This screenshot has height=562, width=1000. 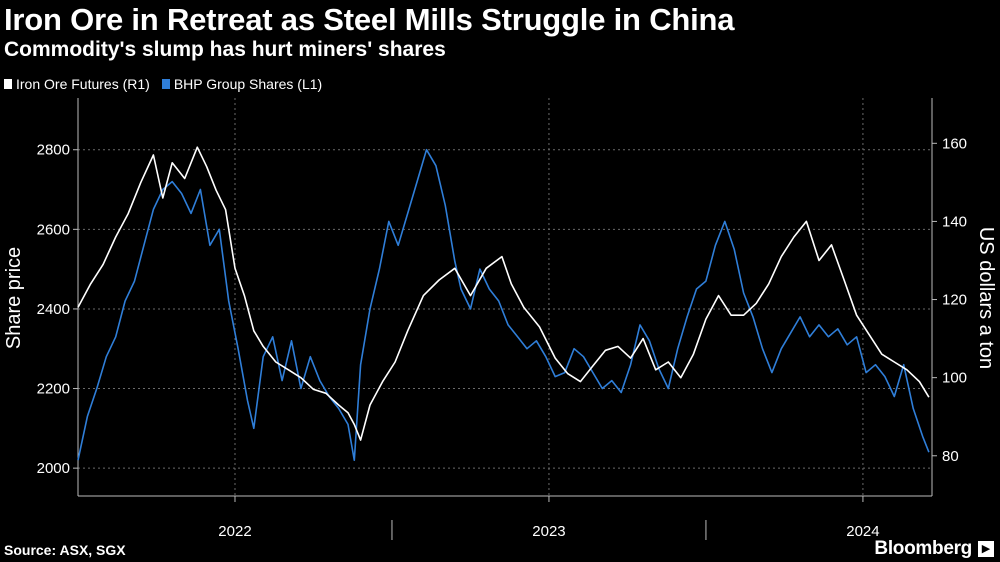 I want to click on x-tick-label: 2024, so click(x=862, y=531).